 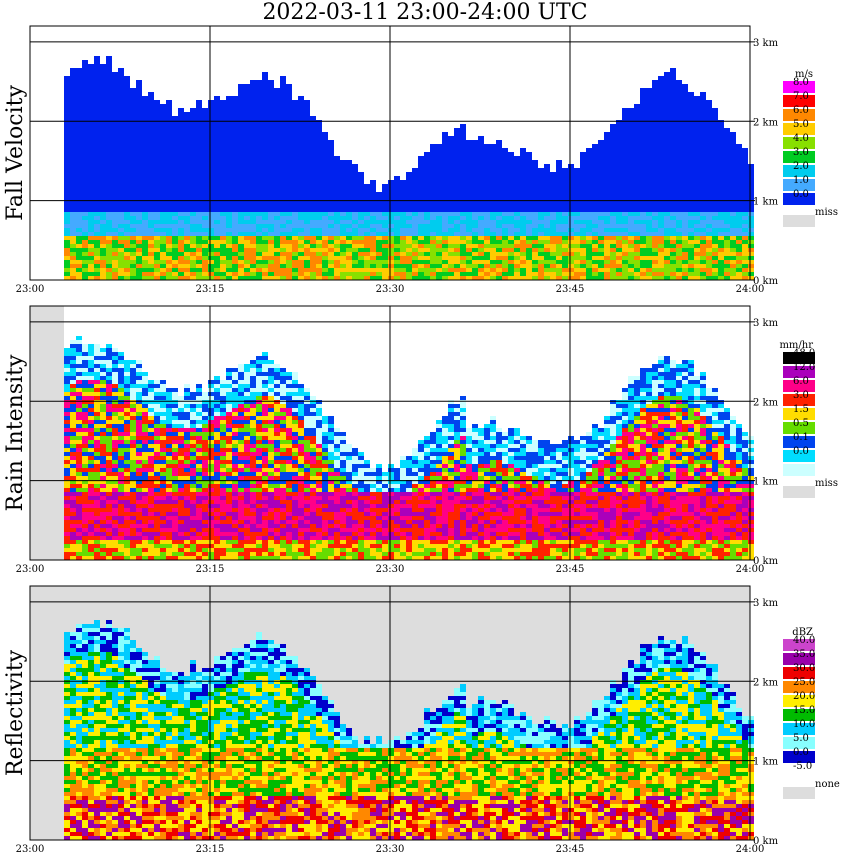 What do you see at coordinates (799, 221) in the screenshot?
I see `legend-swatch` at bounding box center [799, 221].